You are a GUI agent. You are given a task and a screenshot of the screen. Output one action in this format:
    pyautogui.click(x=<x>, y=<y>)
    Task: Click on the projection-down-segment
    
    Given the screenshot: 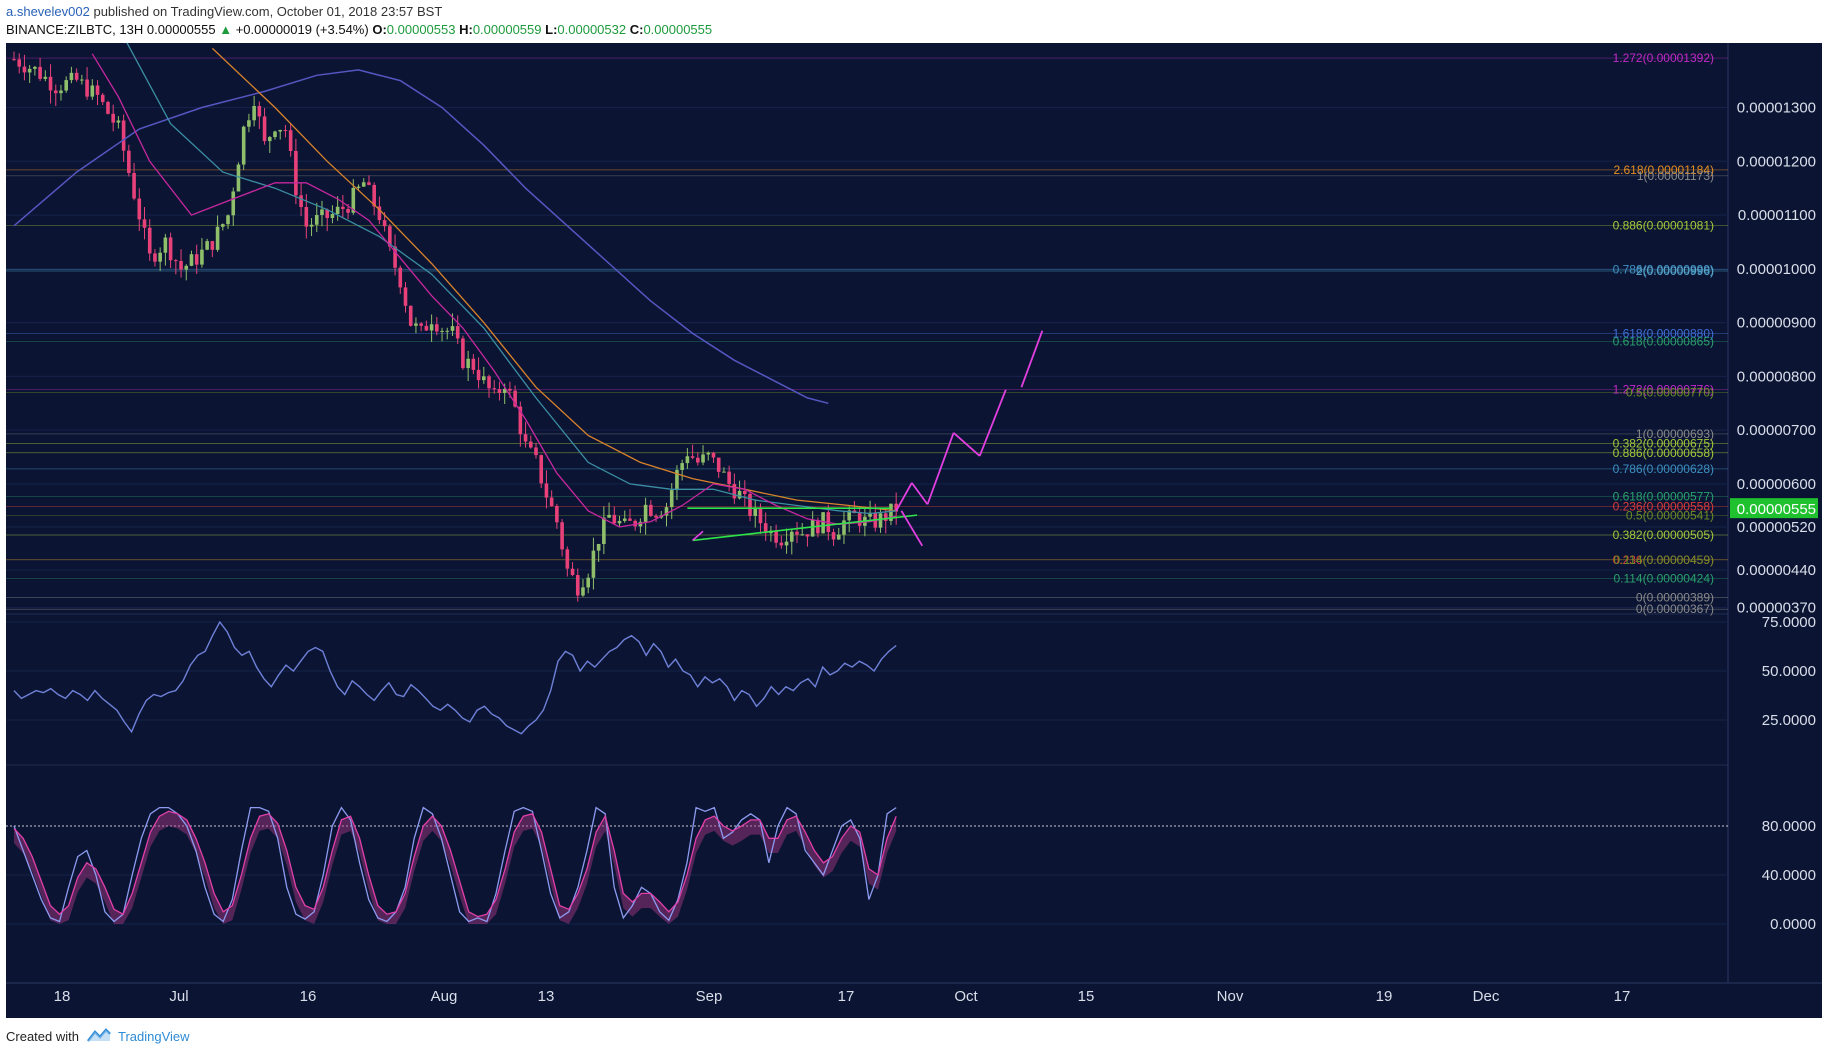 What is the action you would take?
    pyautogui.click(x=698, y=536)
    